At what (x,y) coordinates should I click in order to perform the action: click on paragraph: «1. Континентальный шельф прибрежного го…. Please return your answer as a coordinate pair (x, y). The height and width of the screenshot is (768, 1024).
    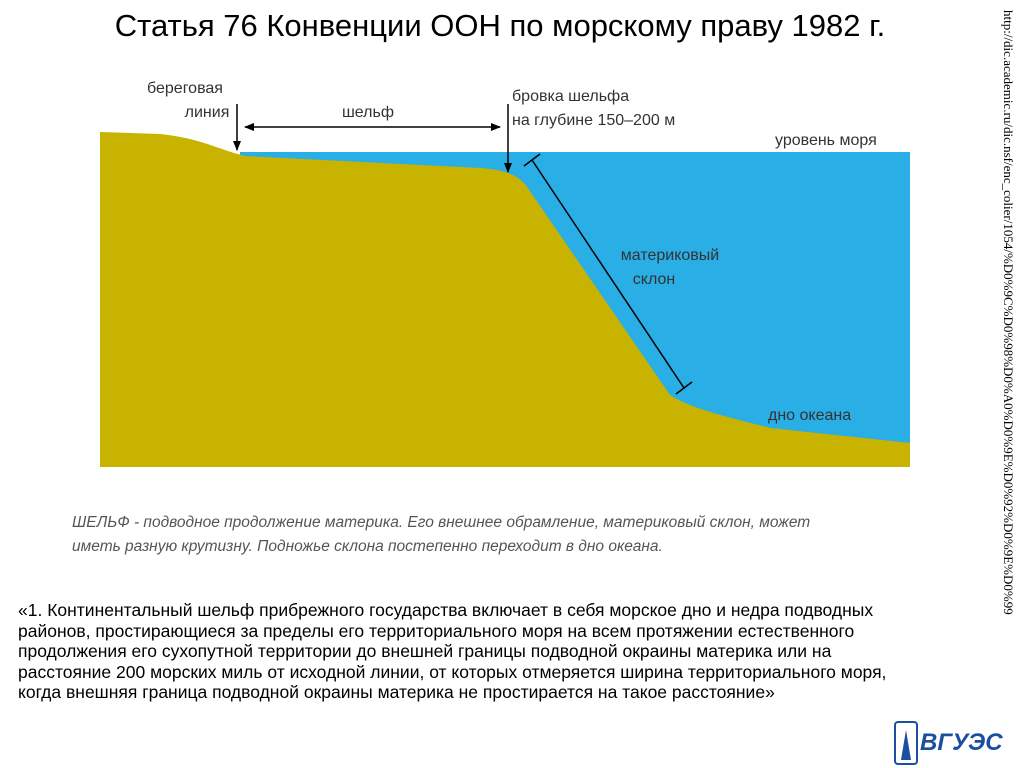
    Looking at the image, I should click on (513, 651).